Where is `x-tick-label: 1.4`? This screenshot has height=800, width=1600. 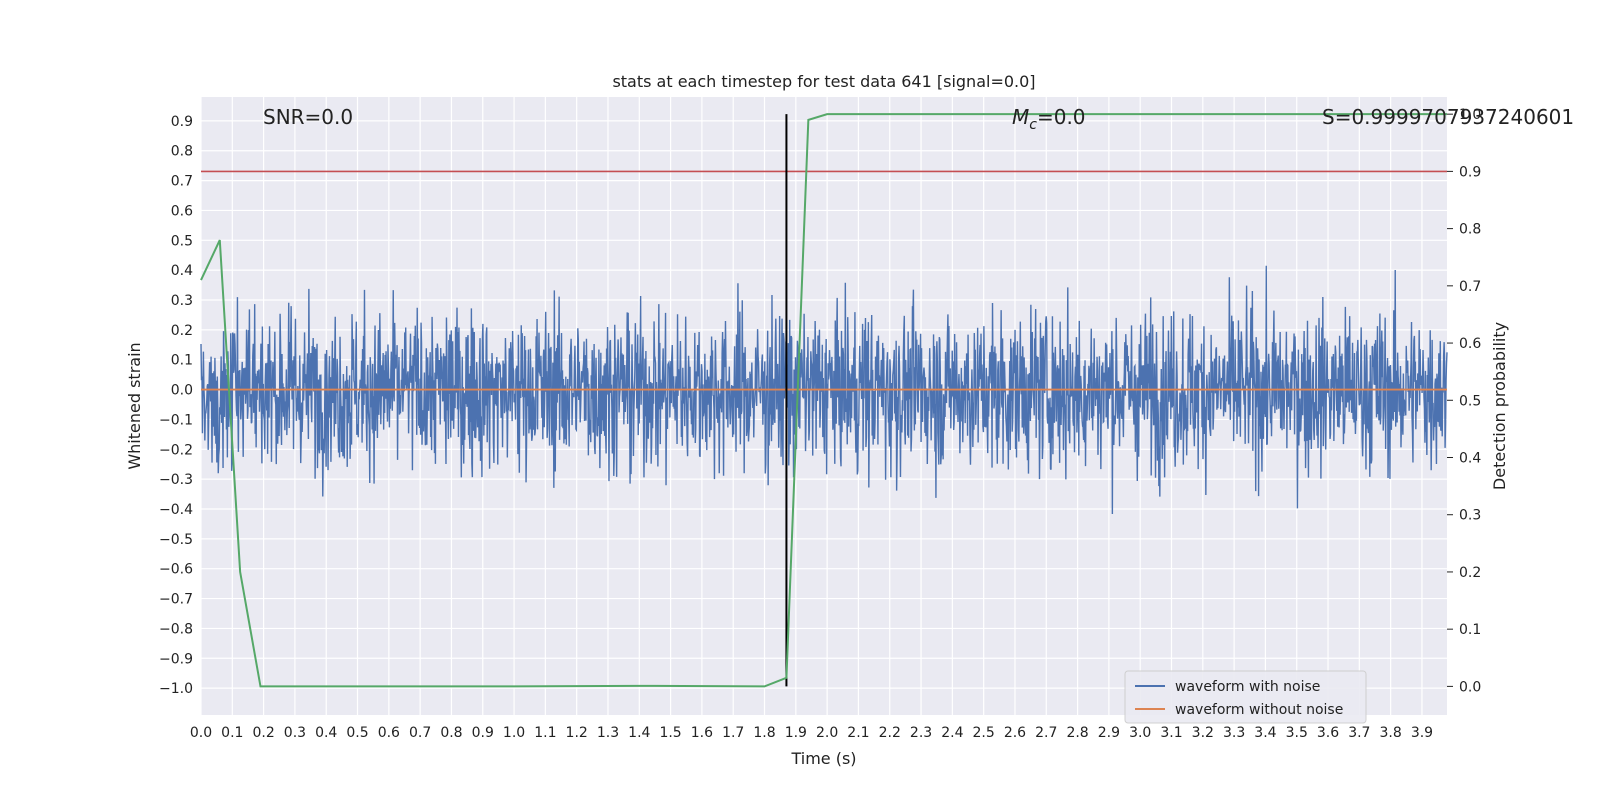
x-tick-label: 1.4 is located at coordinates (639, 733).